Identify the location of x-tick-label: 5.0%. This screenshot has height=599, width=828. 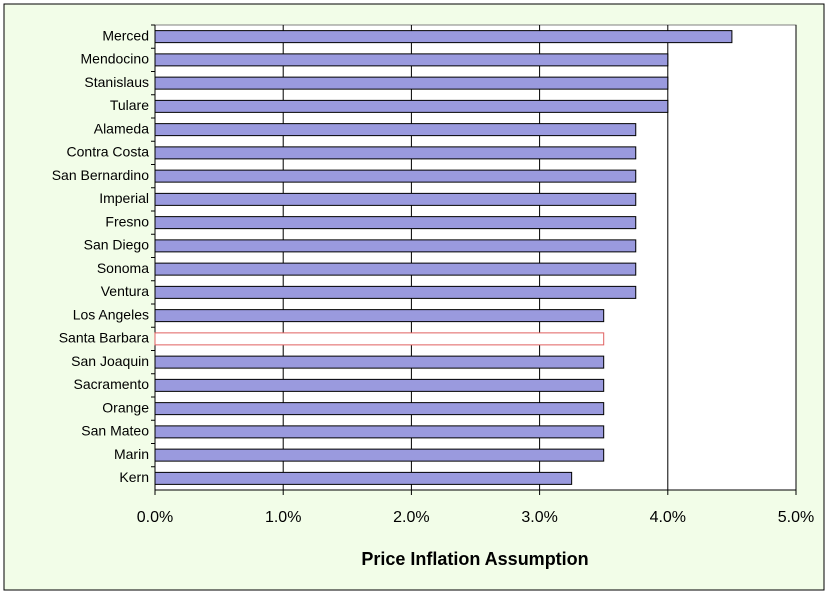
(796, 517).